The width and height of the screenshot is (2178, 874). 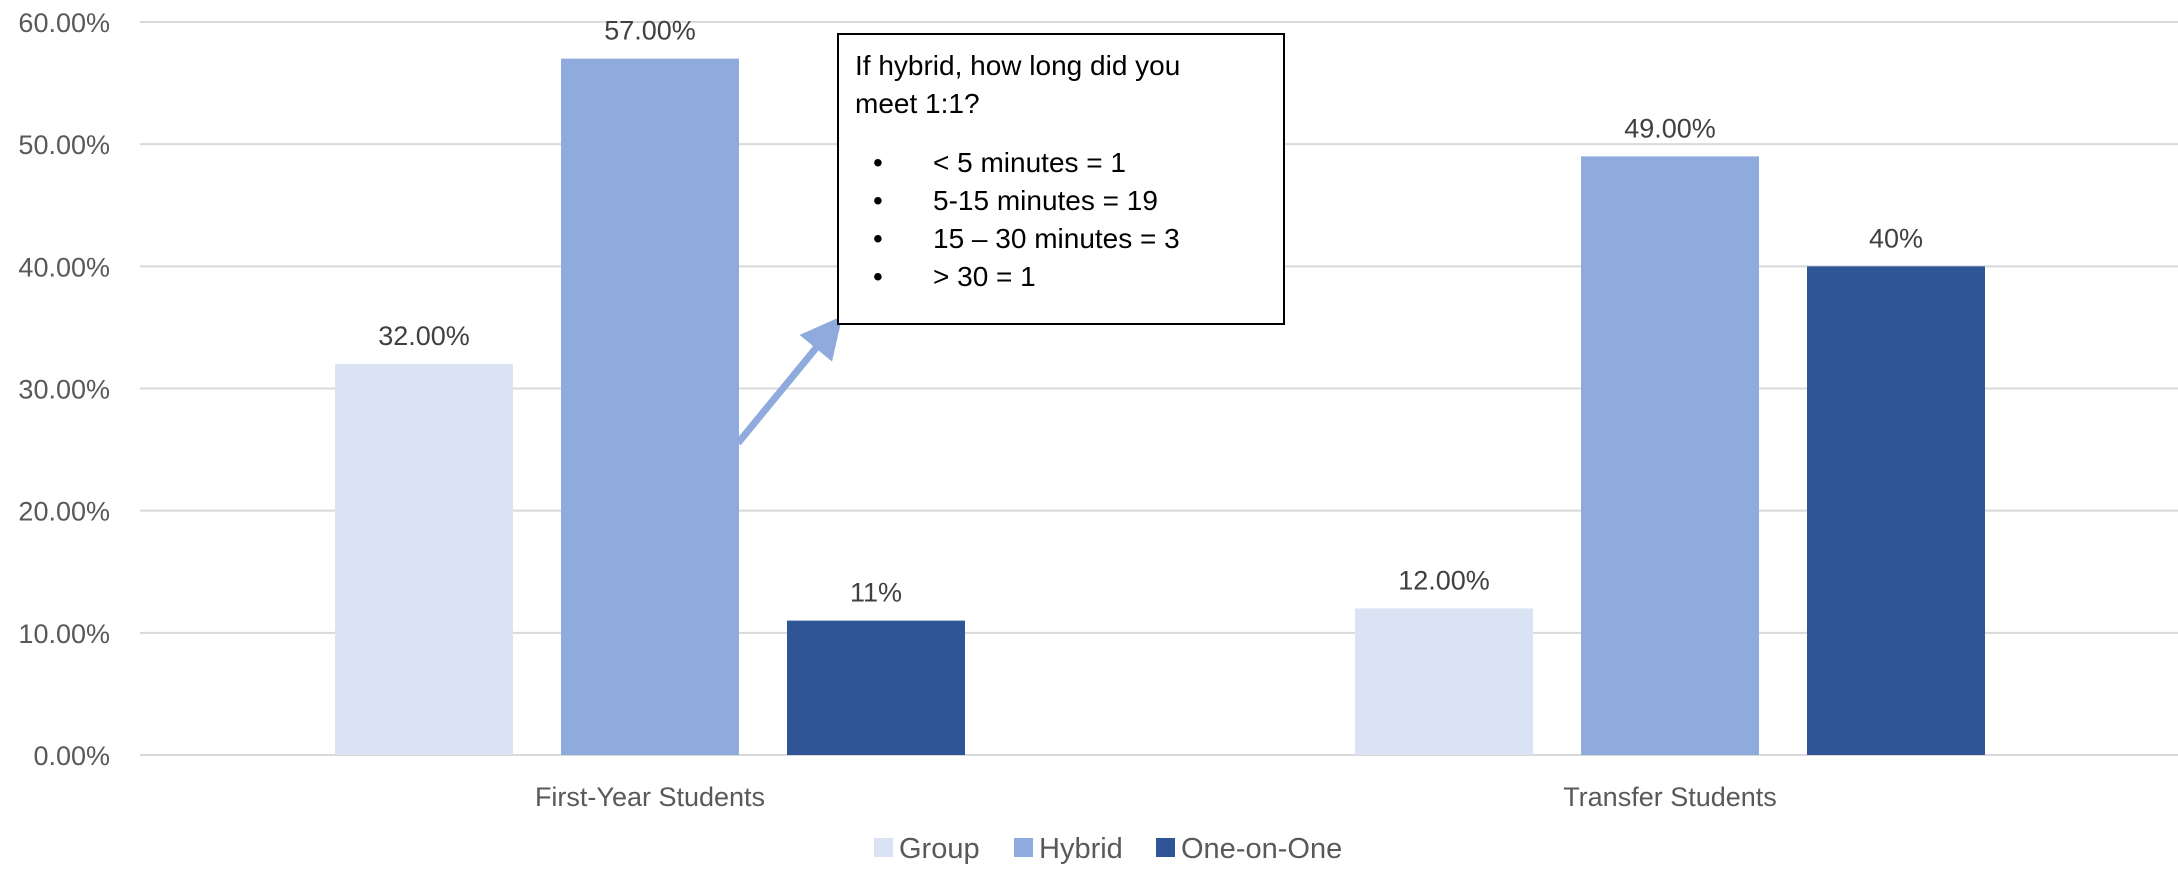 What do you see at coordinates (71, 756) in the screenshot?
I see `y-tick-label: 0.00%` at bounding box center [71, 756].